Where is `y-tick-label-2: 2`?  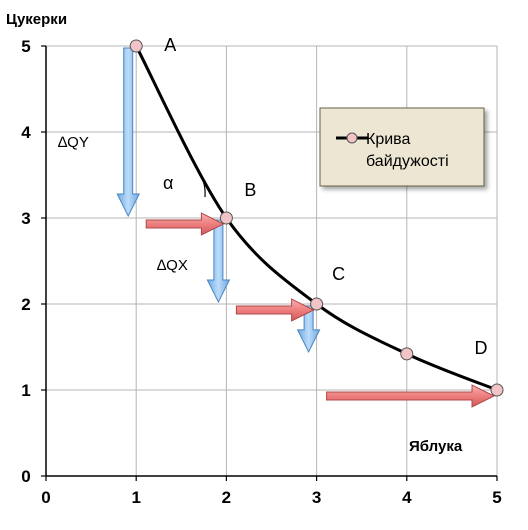 y-tick-label-2: 2 is located at coordinates (25, 304).